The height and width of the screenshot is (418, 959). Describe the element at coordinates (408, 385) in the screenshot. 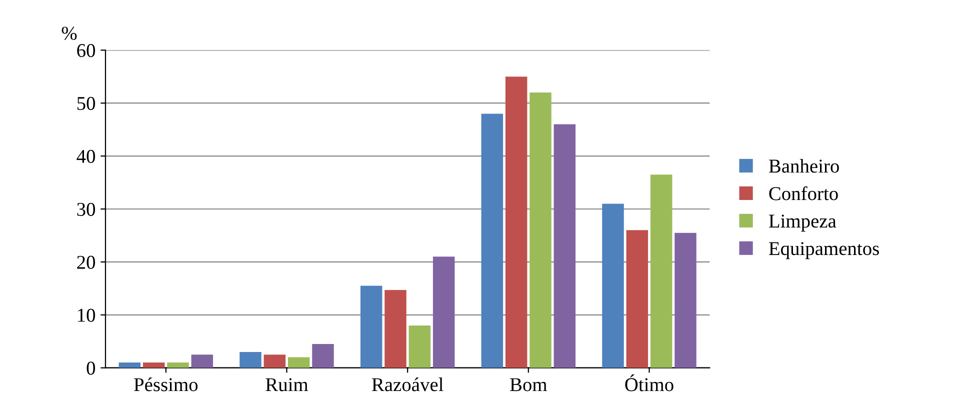

I see `x-tick-label: Razoável` at that location.